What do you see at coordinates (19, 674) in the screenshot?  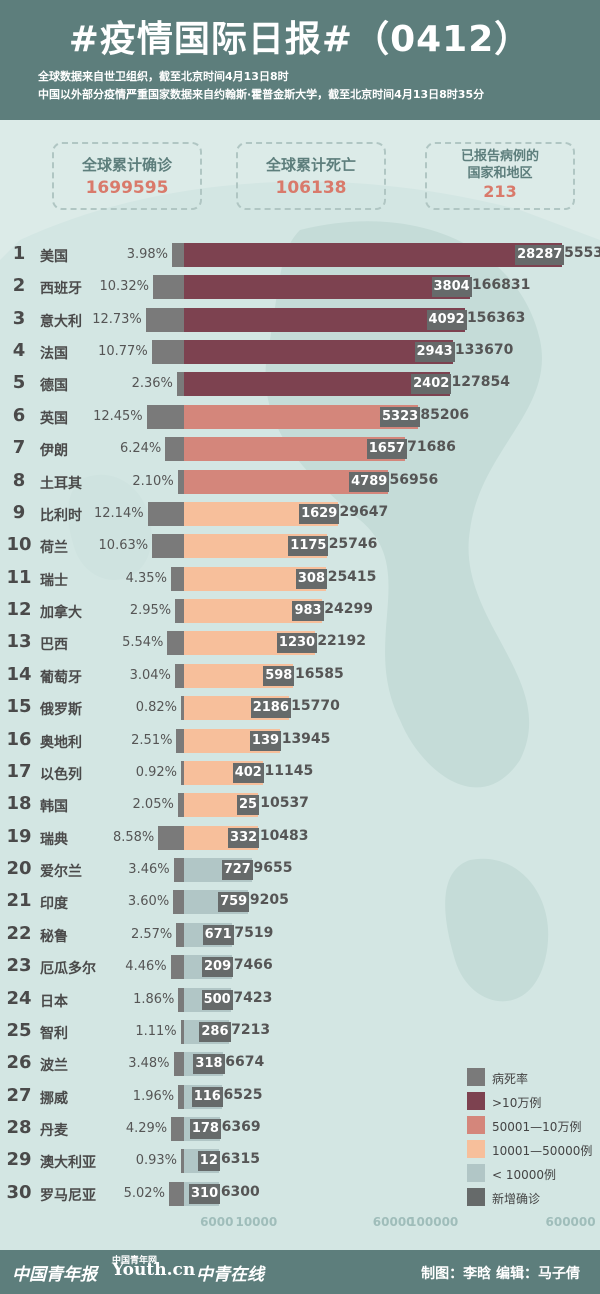 I see `rank-number: 14` at bounding box center [19, 674].